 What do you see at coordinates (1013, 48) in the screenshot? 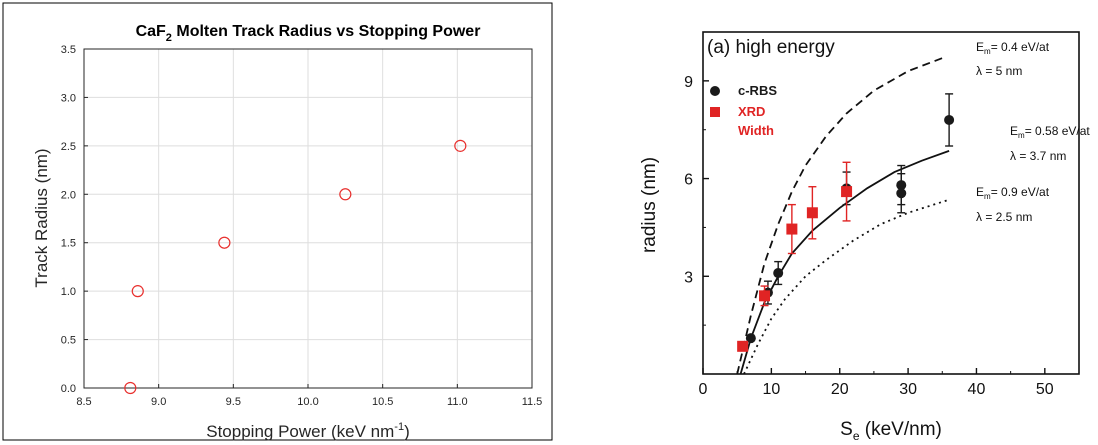
I see `curve-label-dashed-line1: Em= 0.4 eV/at` at bounding box center [1013, 48].